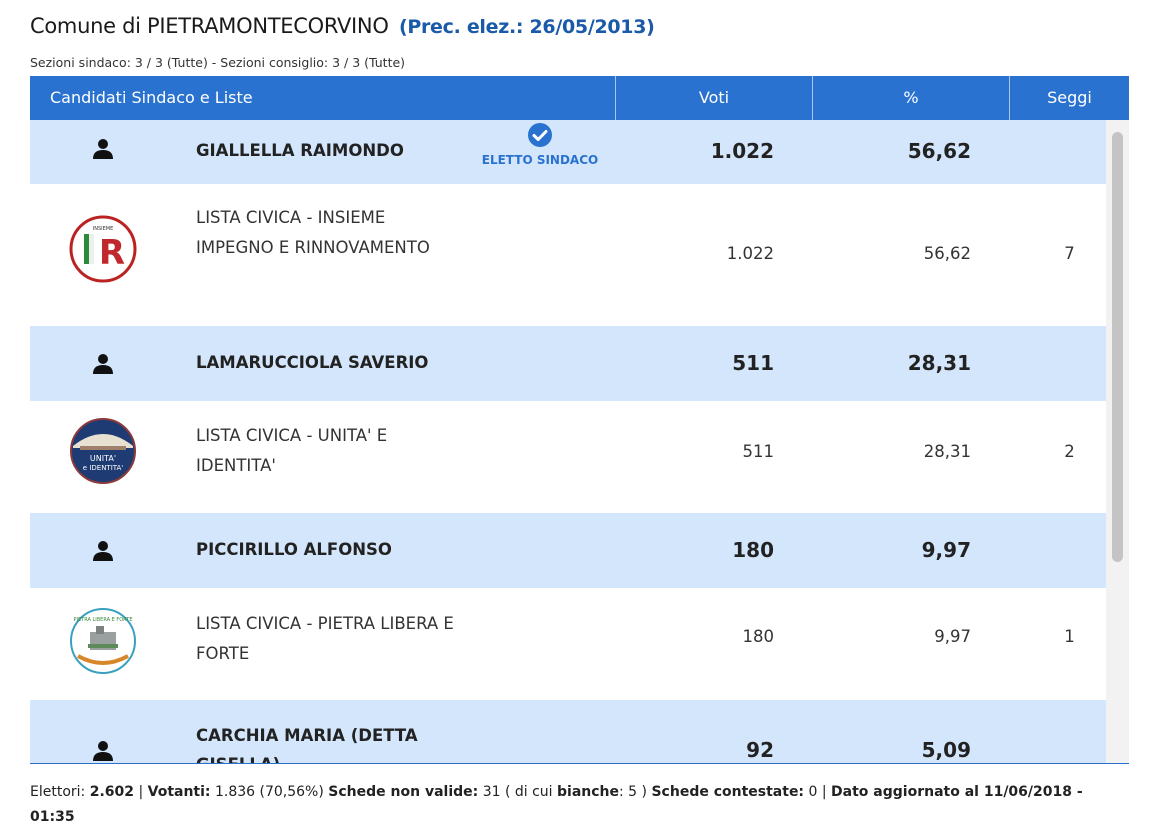  I want to click on votanti-value: 1.836 (70,56%), so click(269, 792).